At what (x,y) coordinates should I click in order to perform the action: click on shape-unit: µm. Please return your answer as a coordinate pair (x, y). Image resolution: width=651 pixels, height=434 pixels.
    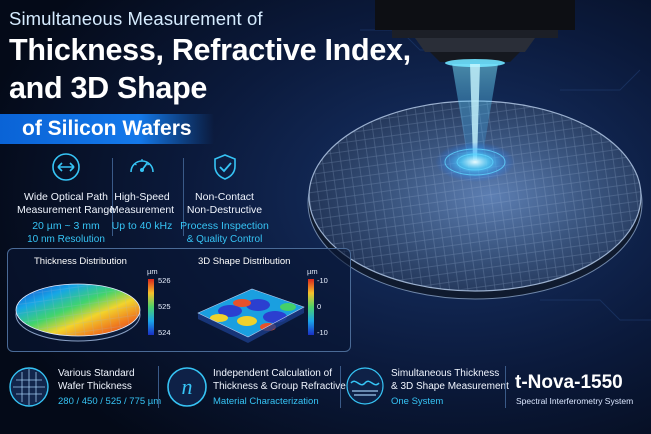
    Looking at the image, I should click on (312, 271).